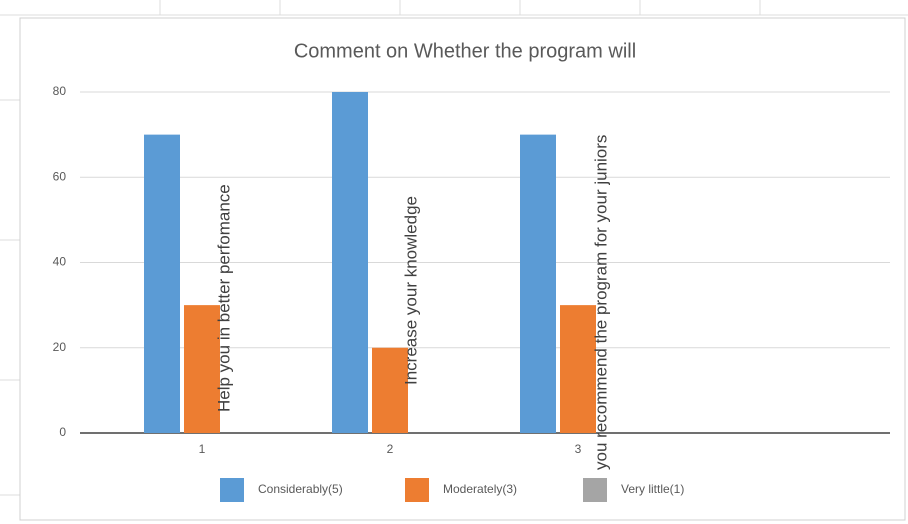  I want to click on legend-label: Very little(1), so click(652, 489).